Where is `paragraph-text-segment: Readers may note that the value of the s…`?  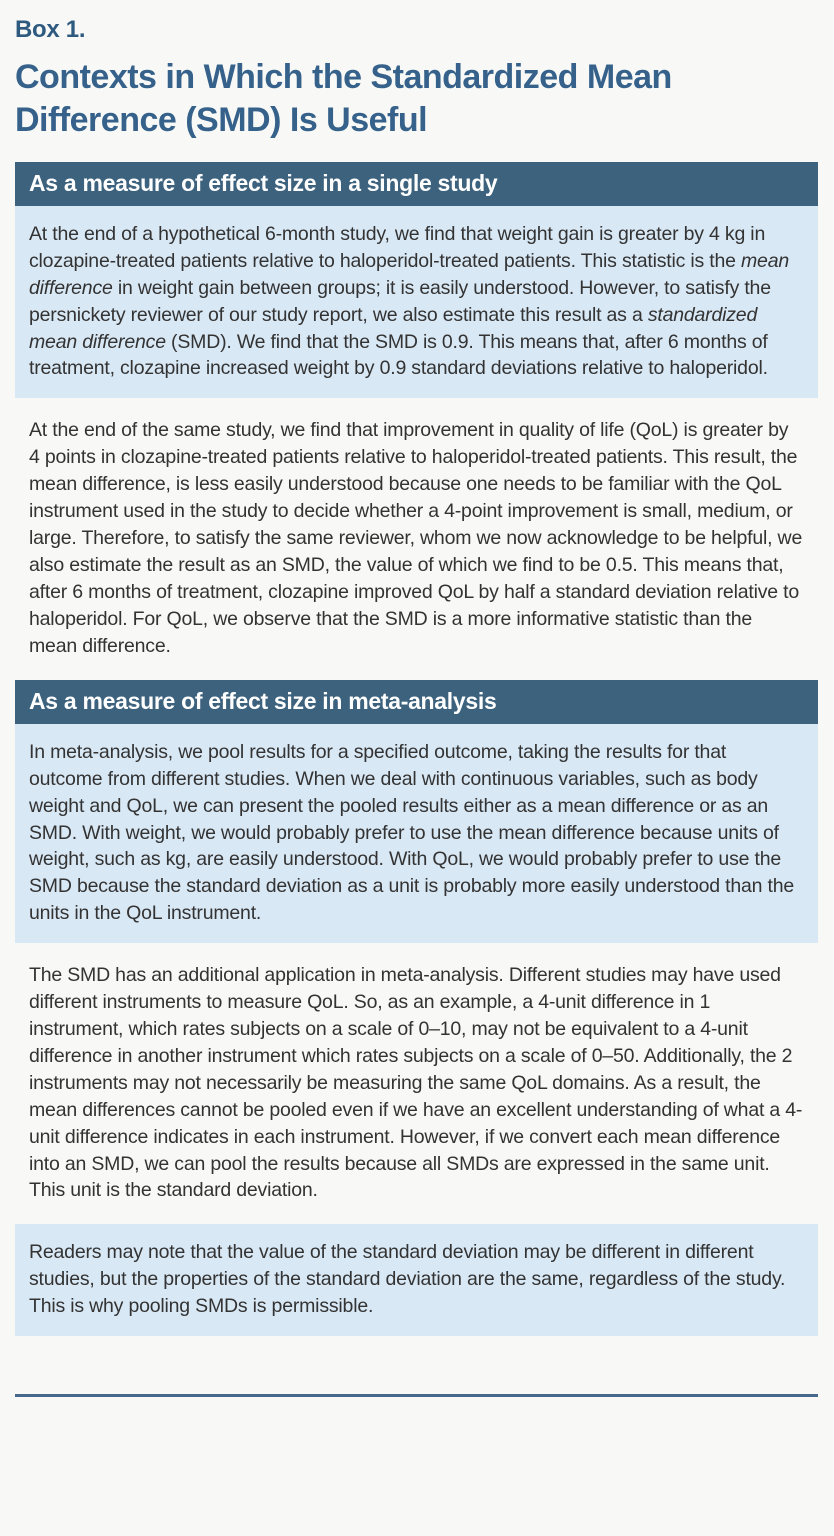
paragraph-text-segment: Readers may note that the value of the s… is located at coordinates (407, 1279).